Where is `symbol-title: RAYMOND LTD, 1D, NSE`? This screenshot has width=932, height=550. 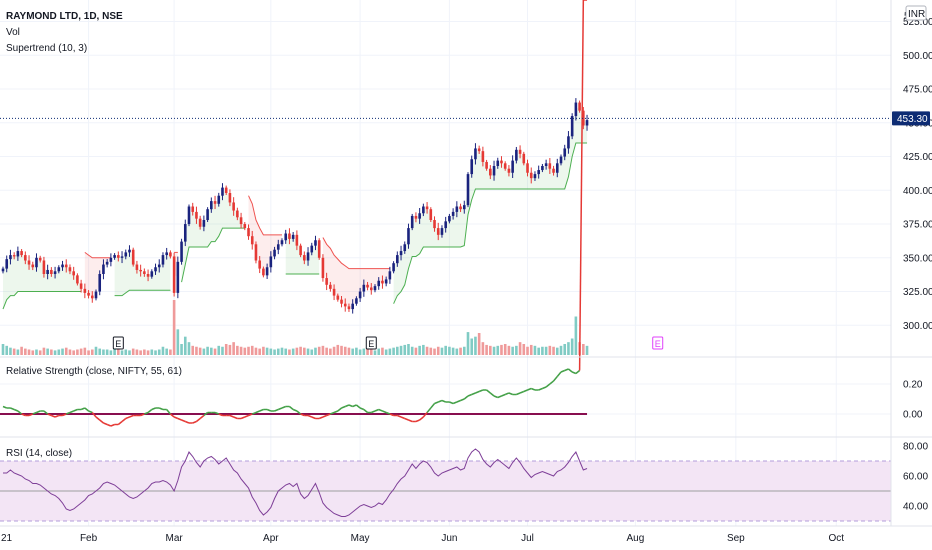
symbol-title: RAYMOND LTD, 1D, NSE is located at coordinates (64, 16).